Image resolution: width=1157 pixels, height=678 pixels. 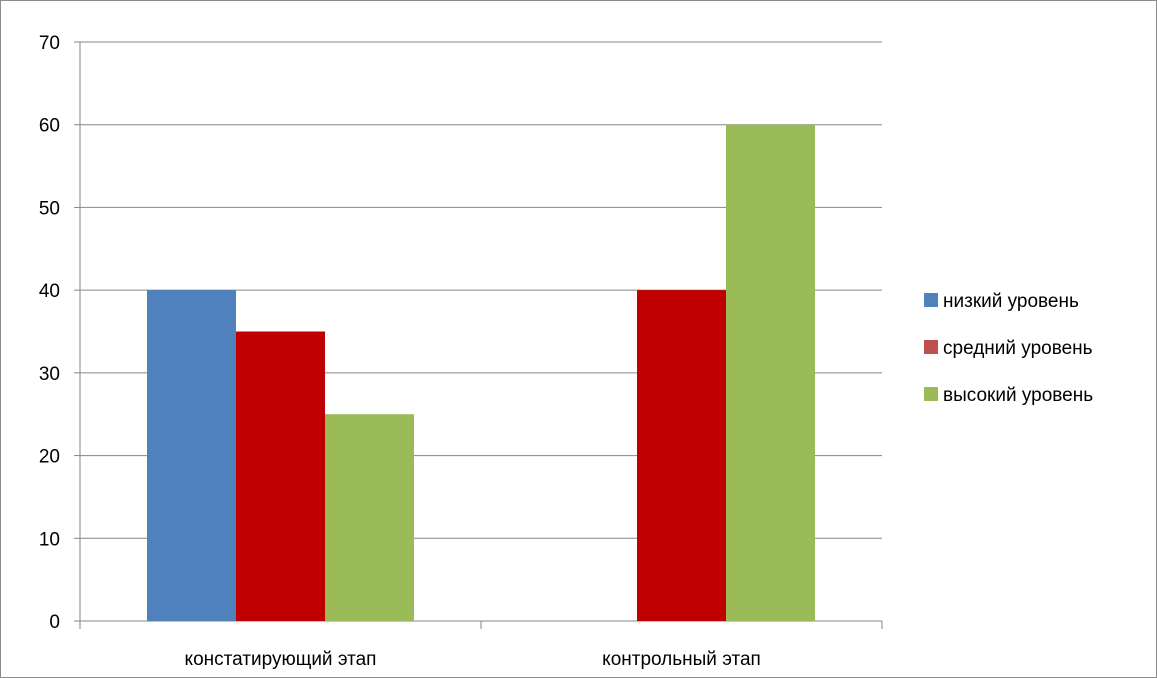 What do you see at coordinates (681, 659) in the screenshot?
I see `x-category-label: контрольный этап` at bounding box center [681, 659].